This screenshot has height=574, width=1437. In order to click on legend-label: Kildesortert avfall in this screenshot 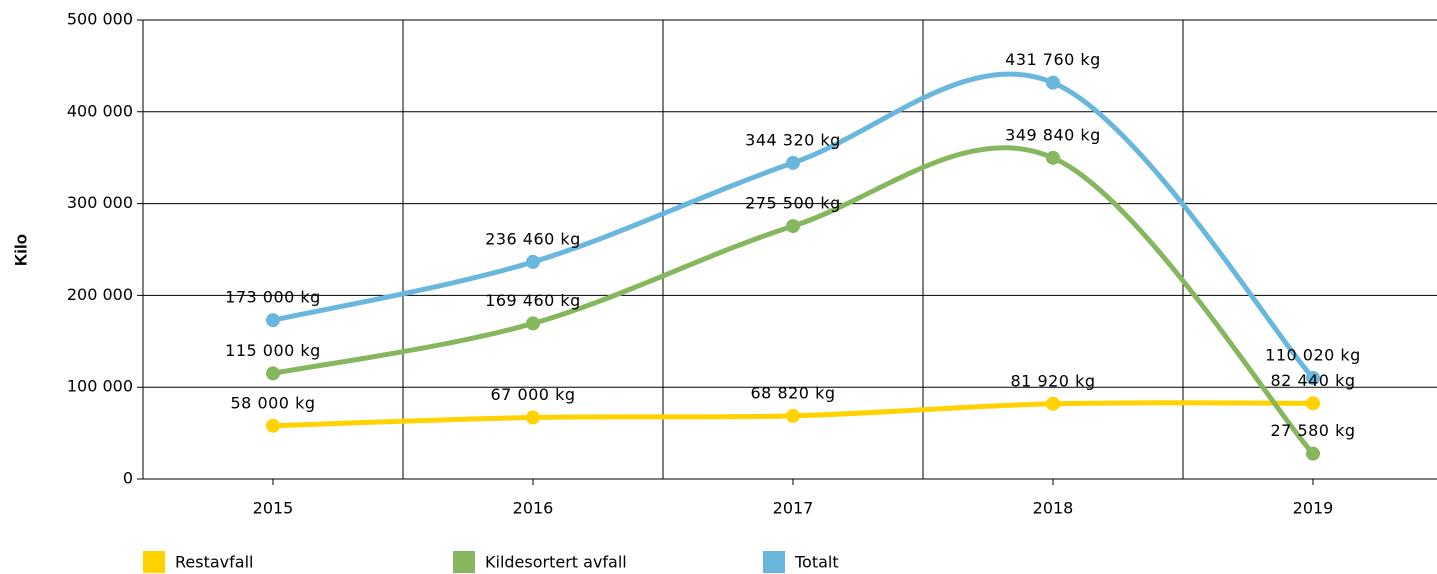, I will do `click(556, 562)`.